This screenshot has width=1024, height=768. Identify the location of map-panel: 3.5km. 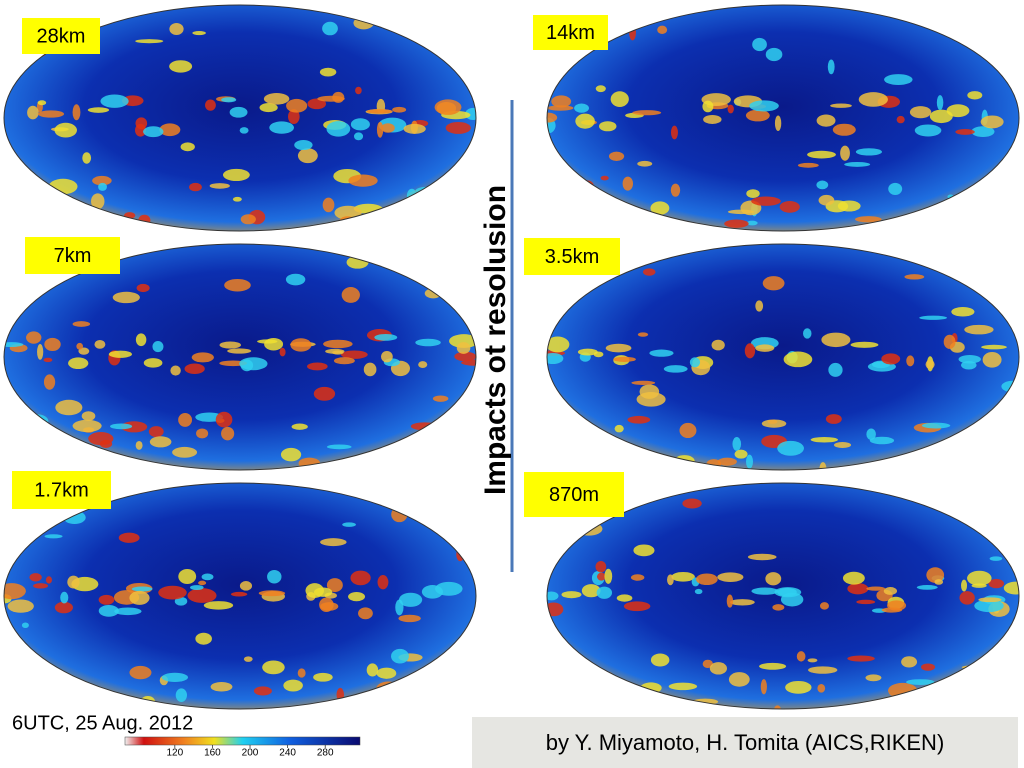
(772, 354).